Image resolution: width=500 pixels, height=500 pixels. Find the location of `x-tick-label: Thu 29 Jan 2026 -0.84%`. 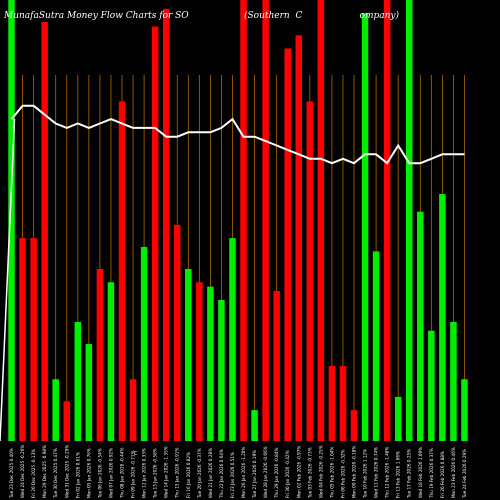

x-tick-label: Thu 29 Jan 2026 -0.84% is located at coordinates (276, 473).